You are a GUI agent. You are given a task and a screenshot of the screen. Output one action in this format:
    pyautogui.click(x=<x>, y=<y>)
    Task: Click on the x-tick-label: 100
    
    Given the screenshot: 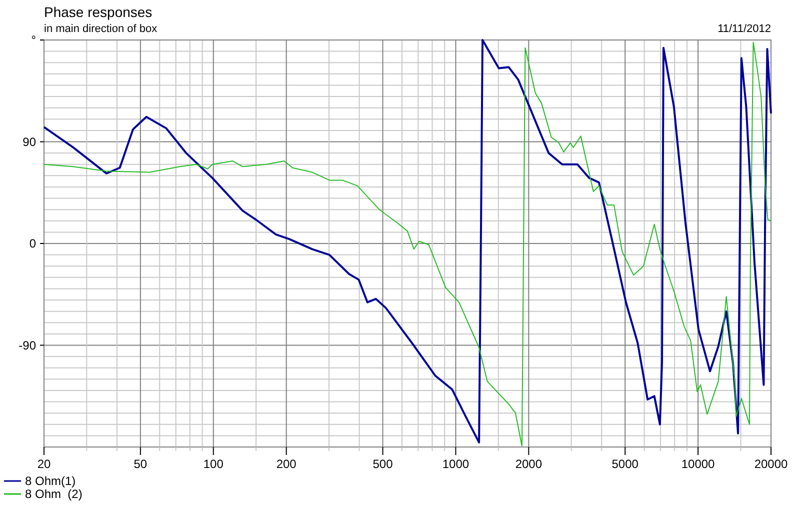 What is the action you would take?
    pyautogui.click(x=213, y=464)
    